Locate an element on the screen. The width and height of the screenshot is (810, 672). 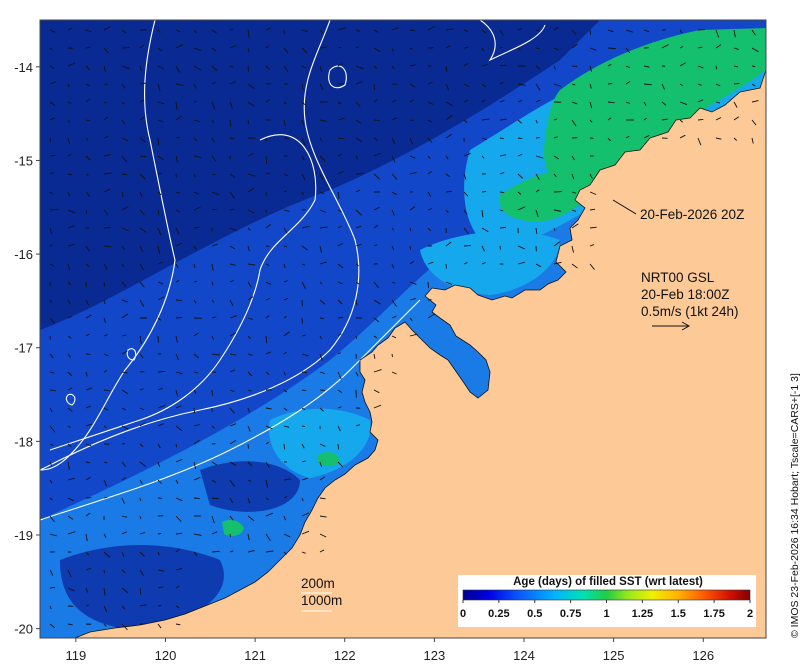
colorbar-tick-label: 1.5 is located at coordinates (678, 614).